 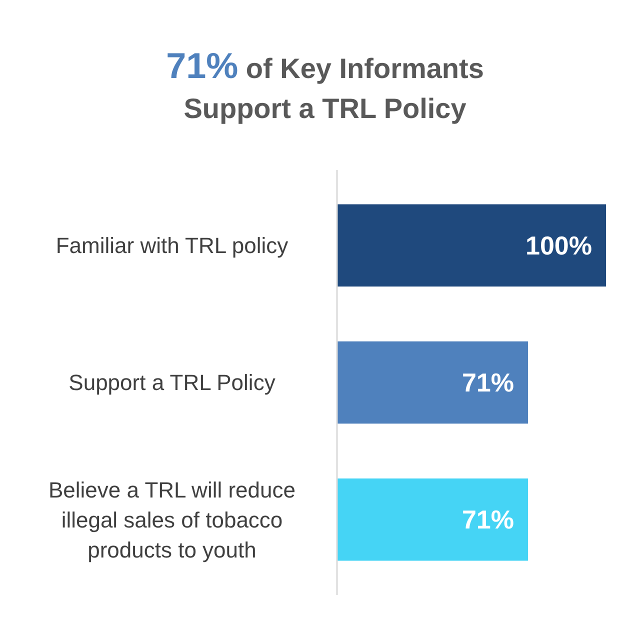 I want to click on data-label: 100%, so click(x=559, y=245).